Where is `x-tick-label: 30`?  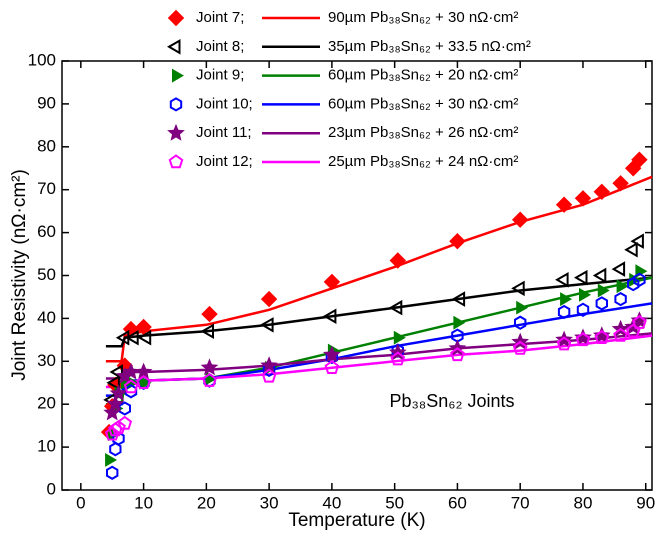 x-tick-label: 30 is located at coordinates (269, 502).